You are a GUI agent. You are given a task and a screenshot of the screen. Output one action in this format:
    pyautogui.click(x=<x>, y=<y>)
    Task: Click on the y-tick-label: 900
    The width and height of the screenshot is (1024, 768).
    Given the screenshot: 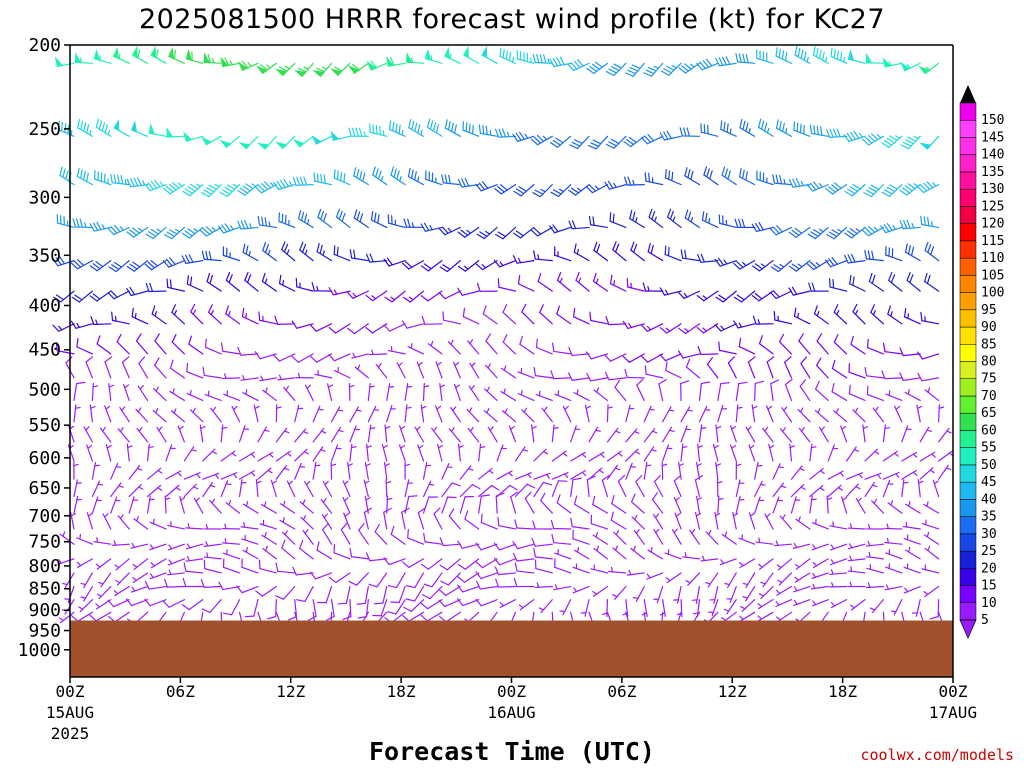 What is the action you would take?
    pyautogui.click(x=44, y=610)
    